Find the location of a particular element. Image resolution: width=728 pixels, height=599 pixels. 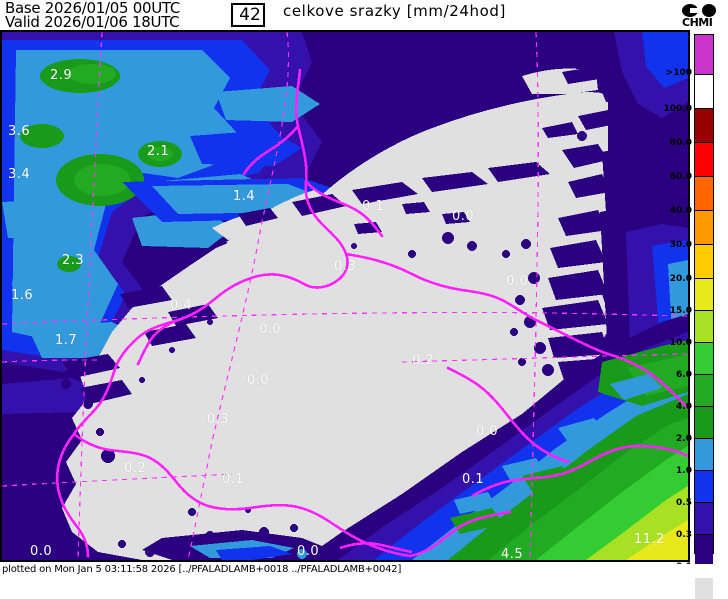

colorbar is located at coordinates (704, 316).